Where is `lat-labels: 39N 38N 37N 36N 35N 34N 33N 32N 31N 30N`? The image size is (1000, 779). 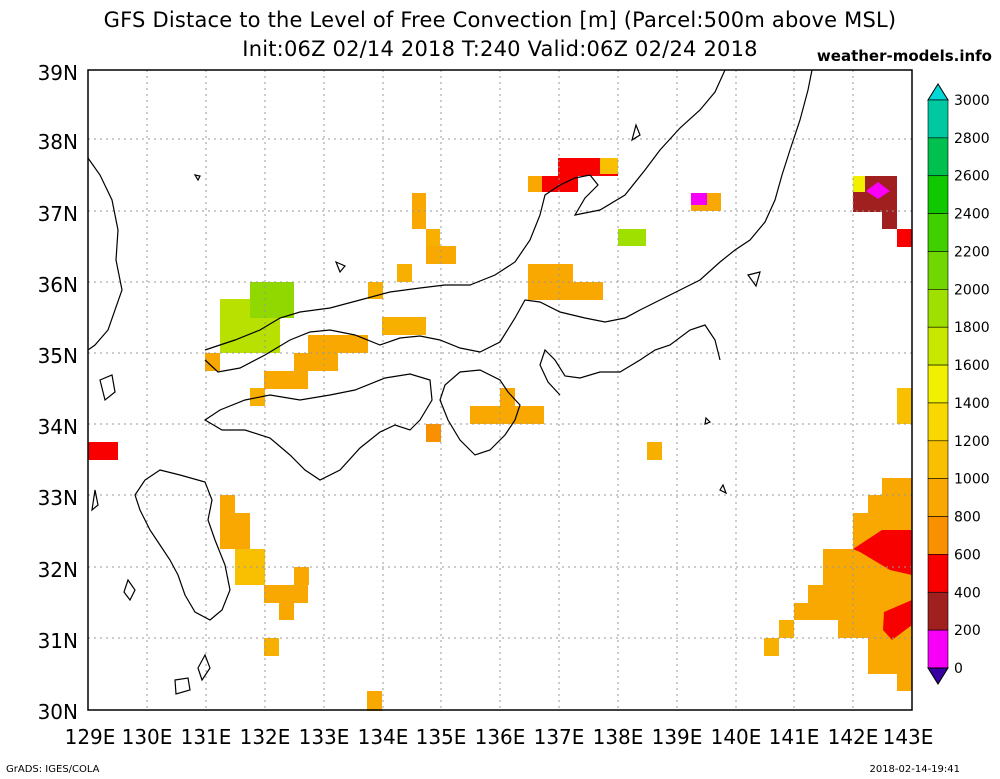
lat-labels: 39N 38N 37N 36N 35N 34N 33N 32N 31N 30N is located at coordinates (58, 392).